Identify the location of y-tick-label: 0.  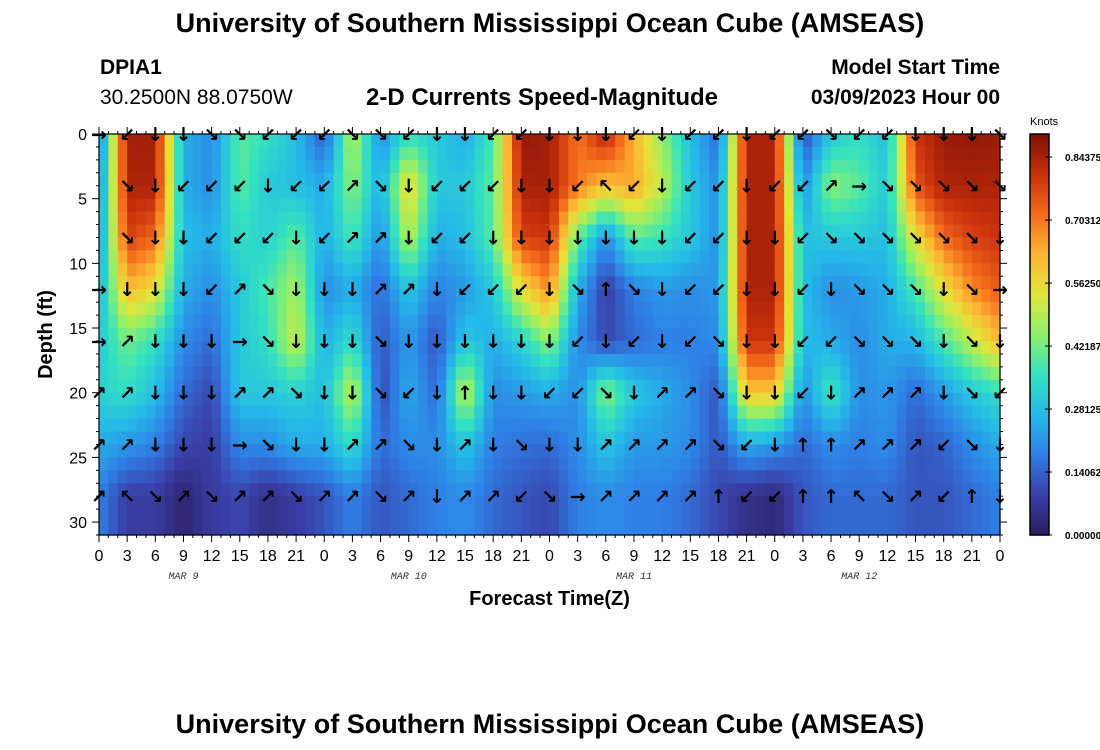
(82, 135).